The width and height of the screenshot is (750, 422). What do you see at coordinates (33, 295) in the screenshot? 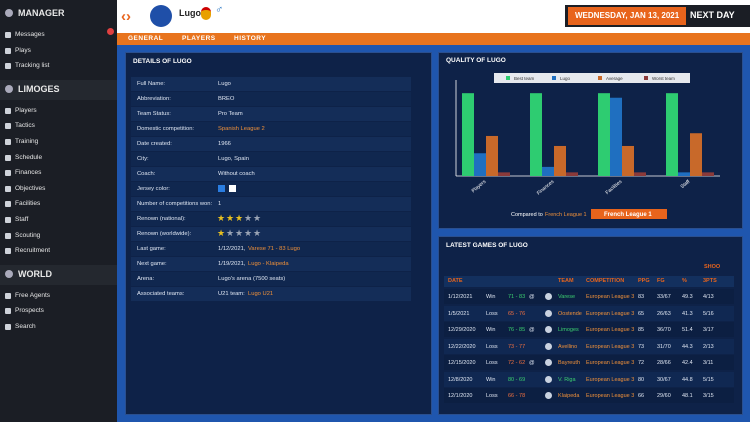
I see `menu-item: Free Agents` at bounding box center [33, 295].